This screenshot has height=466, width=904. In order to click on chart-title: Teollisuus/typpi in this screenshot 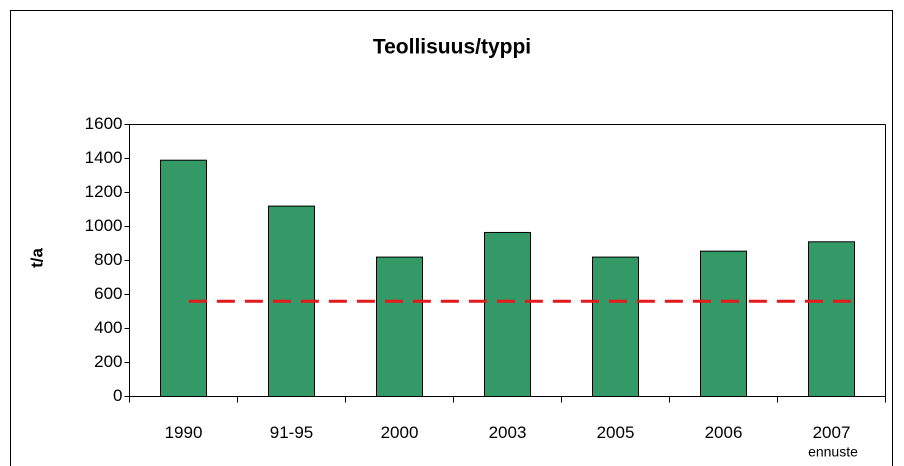, I will do `click(452, 47)`.